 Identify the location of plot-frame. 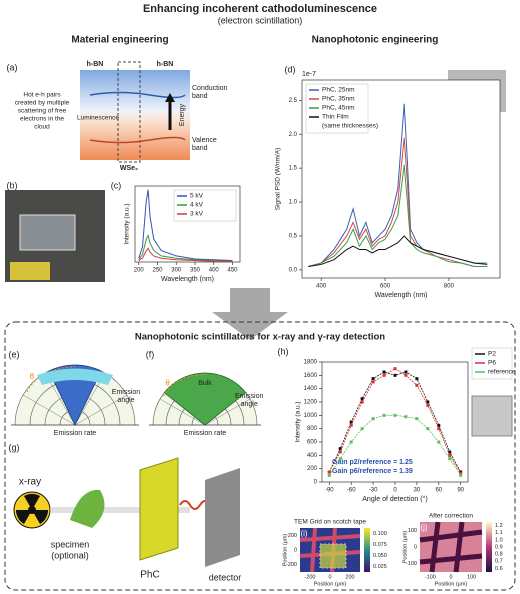
(395, 422).